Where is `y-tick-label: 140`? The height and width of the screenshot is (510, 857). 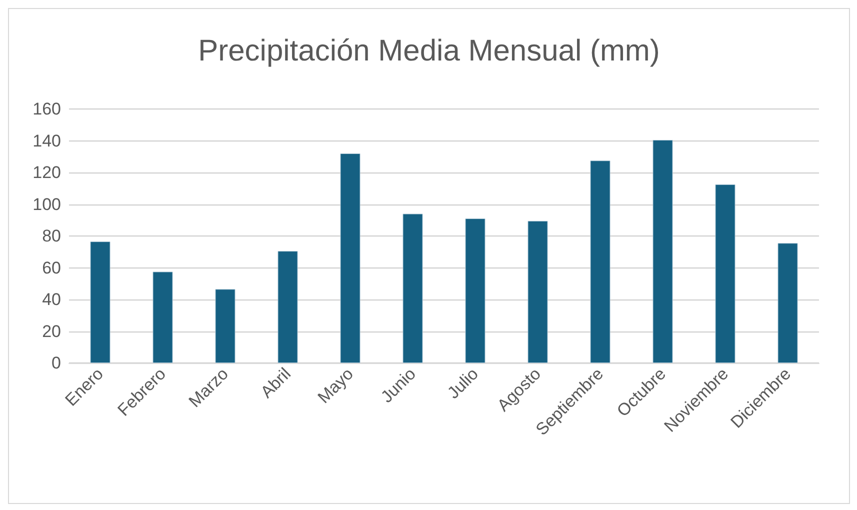
y-tick-label: 140 is located at coordinates (46, 140).